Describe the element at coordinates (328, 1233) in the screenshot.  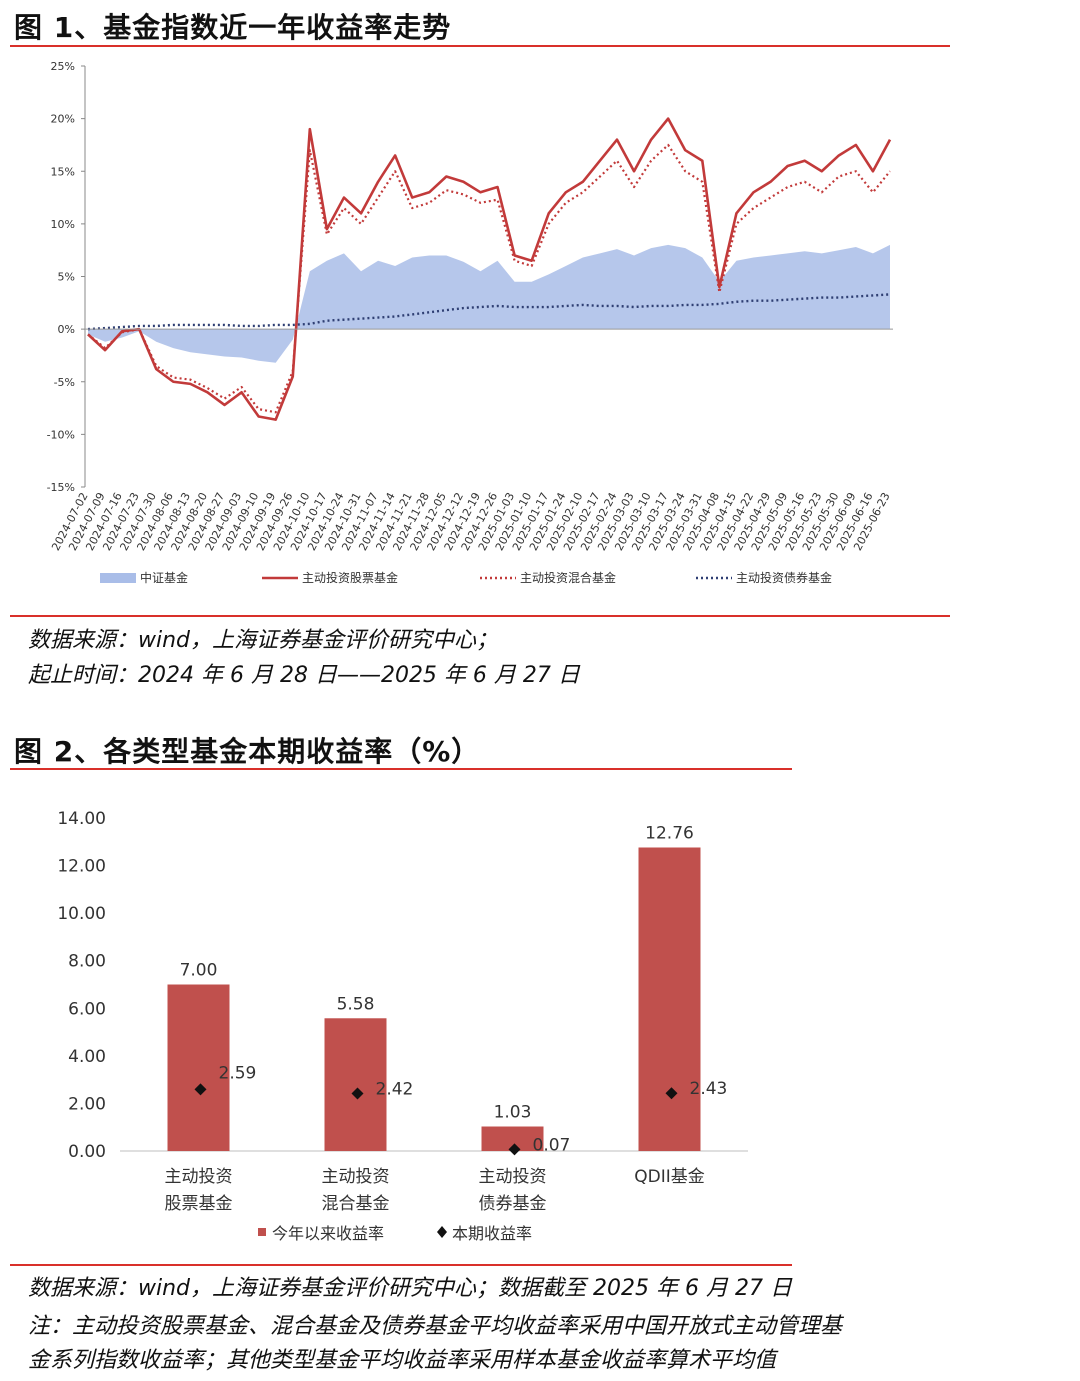
I see `legend-label: 今年以来收益率` at that location.